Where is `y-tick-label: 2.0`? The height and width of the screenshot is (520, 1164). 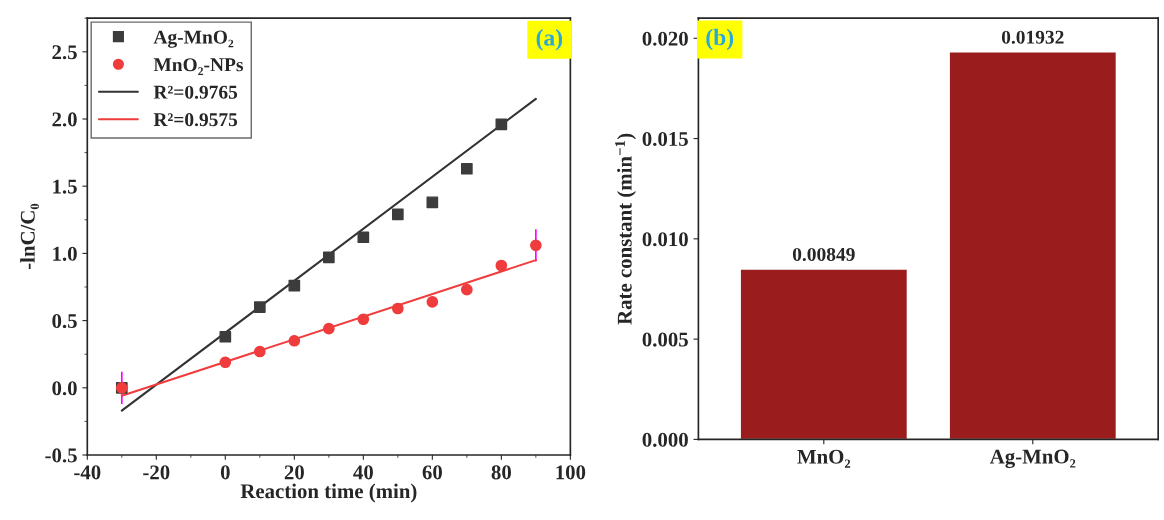
y-tick-label: 2.0 is located at coordinates (64, 119).